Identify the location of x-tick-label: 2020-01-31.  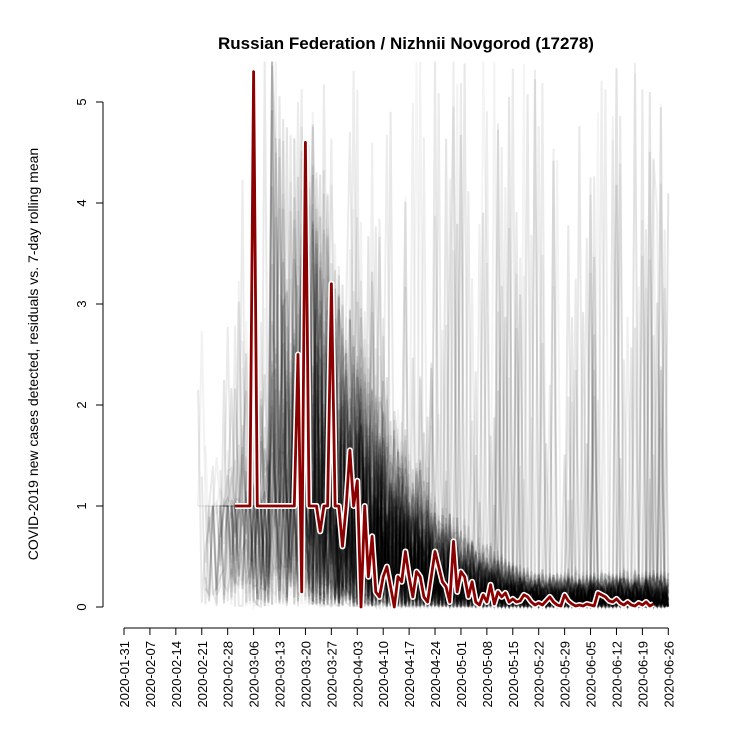
(124, 674).